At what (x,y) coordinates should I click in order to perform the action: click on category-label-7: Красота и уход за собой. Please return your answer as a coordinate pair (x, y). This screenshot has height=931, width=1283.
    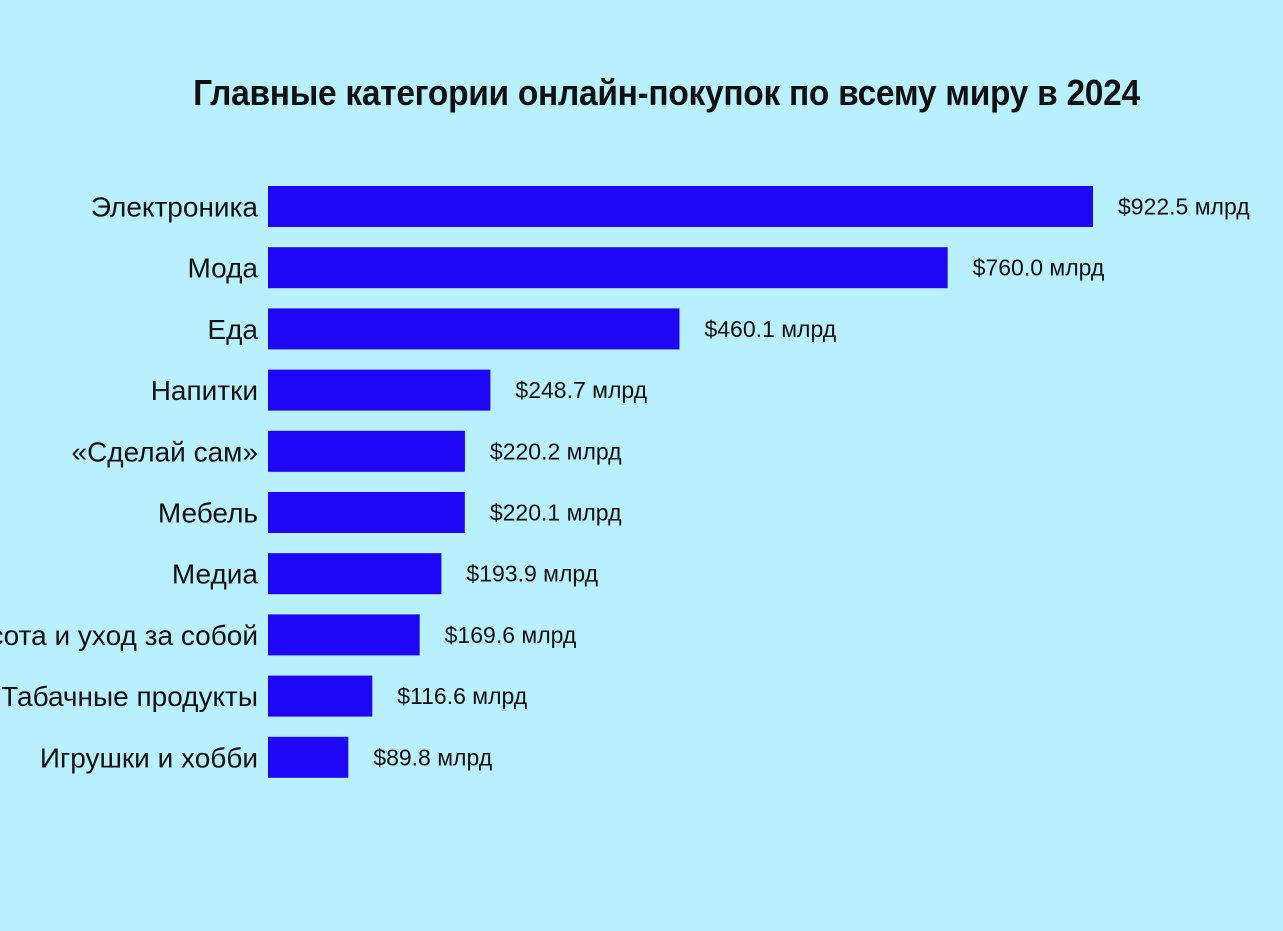
    Looking at the image, I should click on (129, 635).